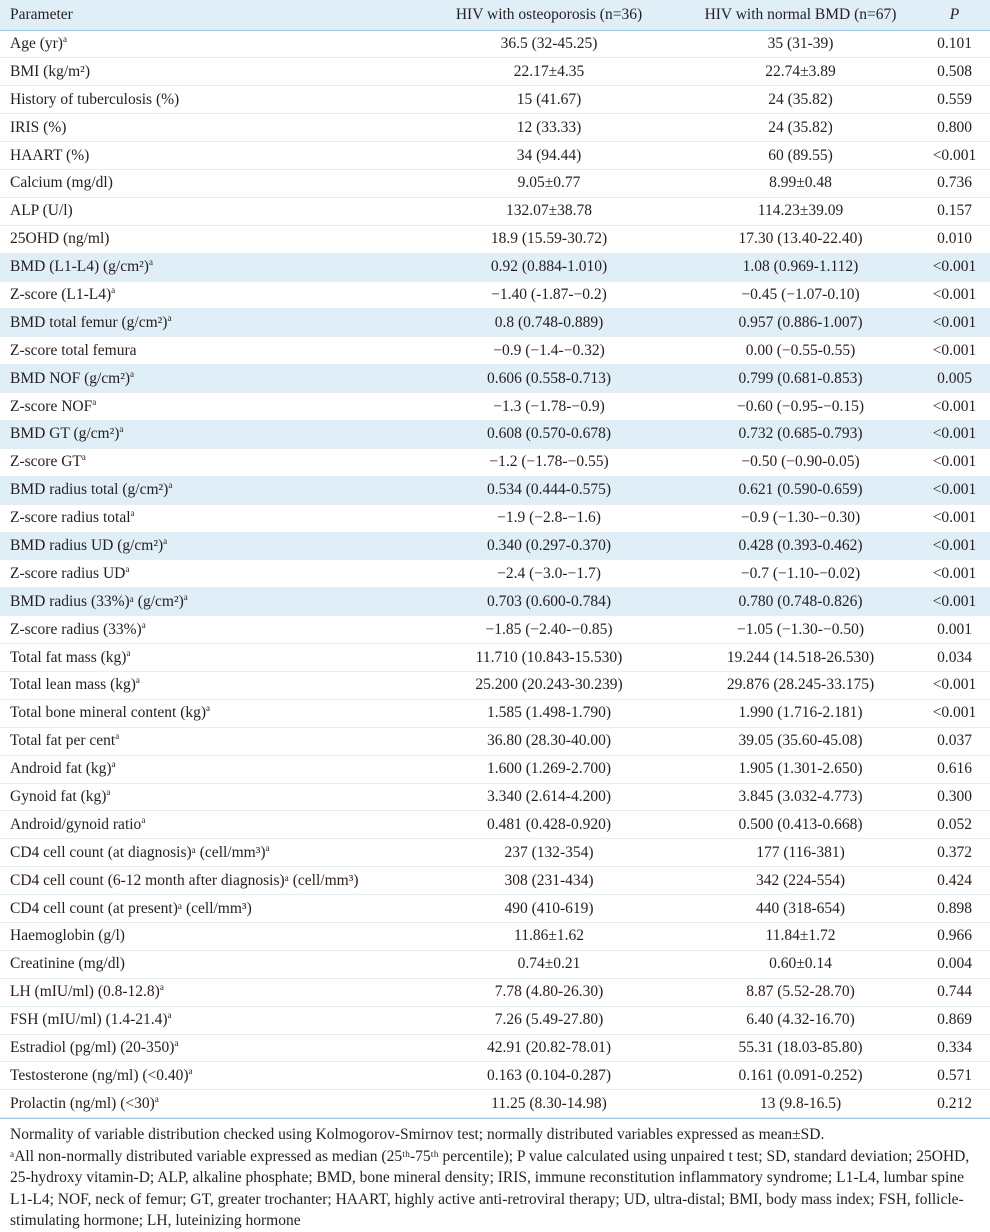 The height and width of the screenshot is (1232, 990). I want to click on cell-p-value-text: 0.869, so click(954, 1020).